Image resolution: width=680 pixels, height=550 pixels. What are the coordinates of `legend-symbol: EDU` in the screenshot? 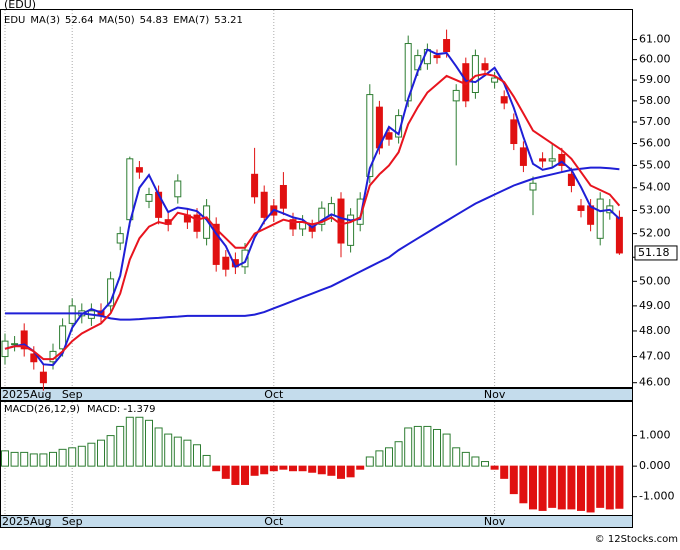 It's located at (14, 20).